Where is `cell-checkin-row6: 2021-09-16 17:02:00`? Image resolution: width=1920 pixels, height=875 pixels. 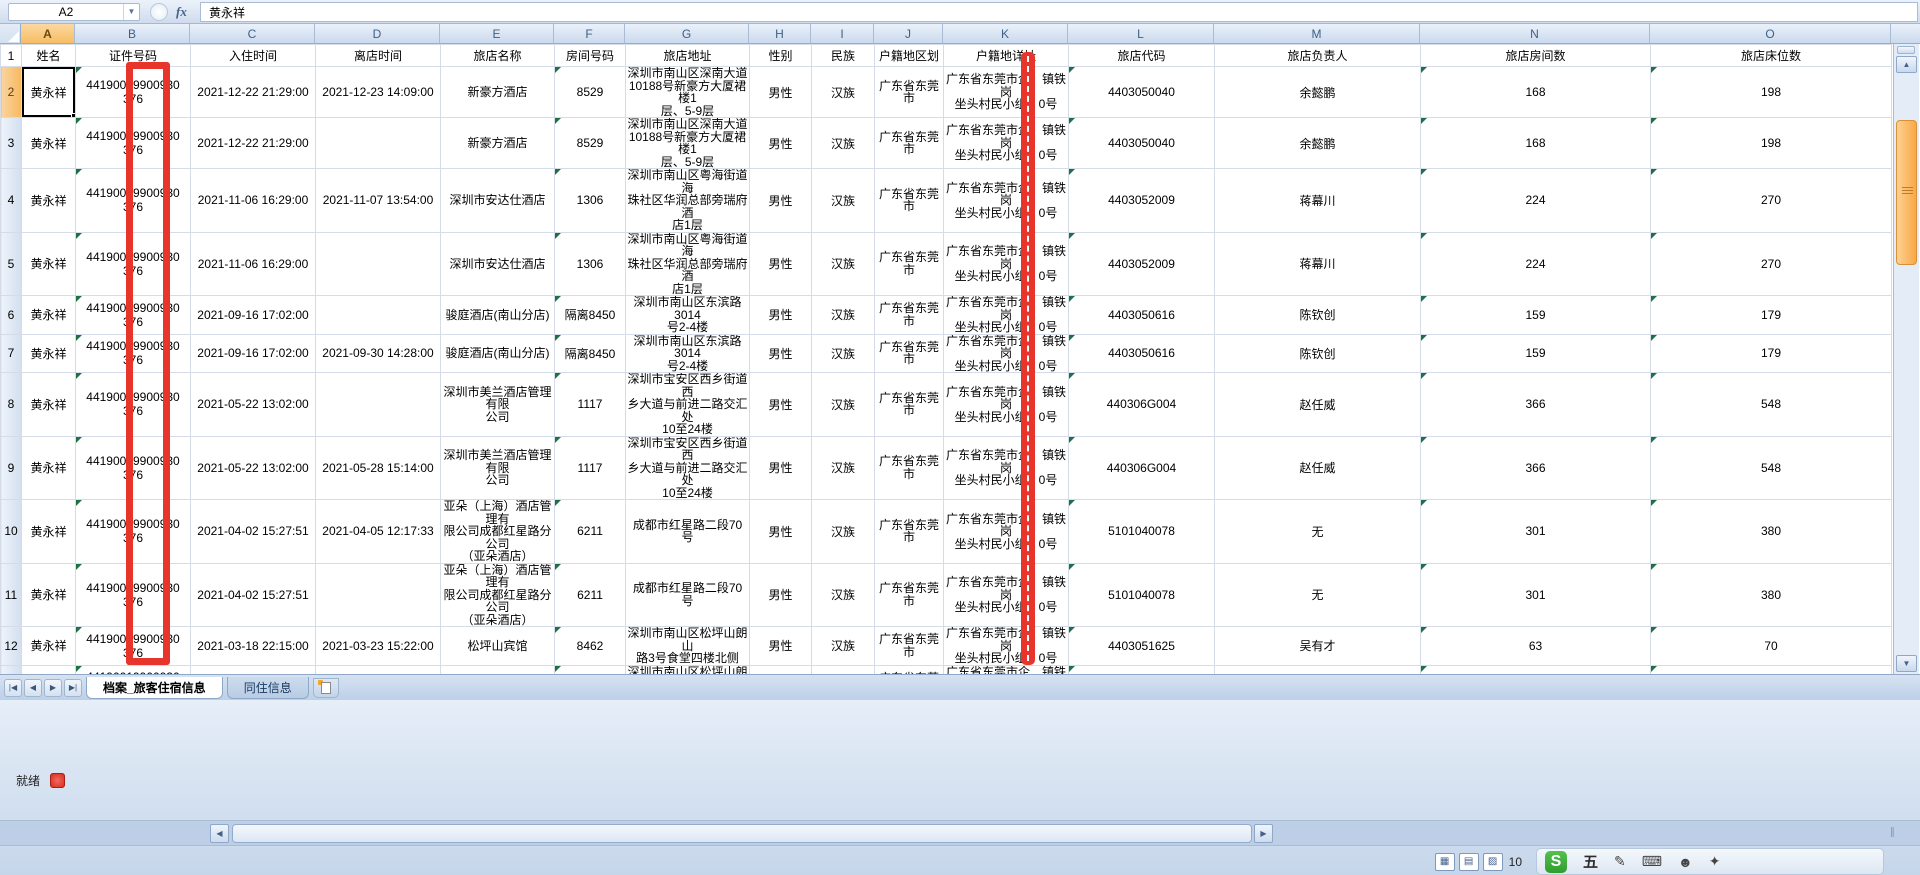
cell-checkin-row6: 2021-09-16 17:02:00 is located at coordinates (253, 315).